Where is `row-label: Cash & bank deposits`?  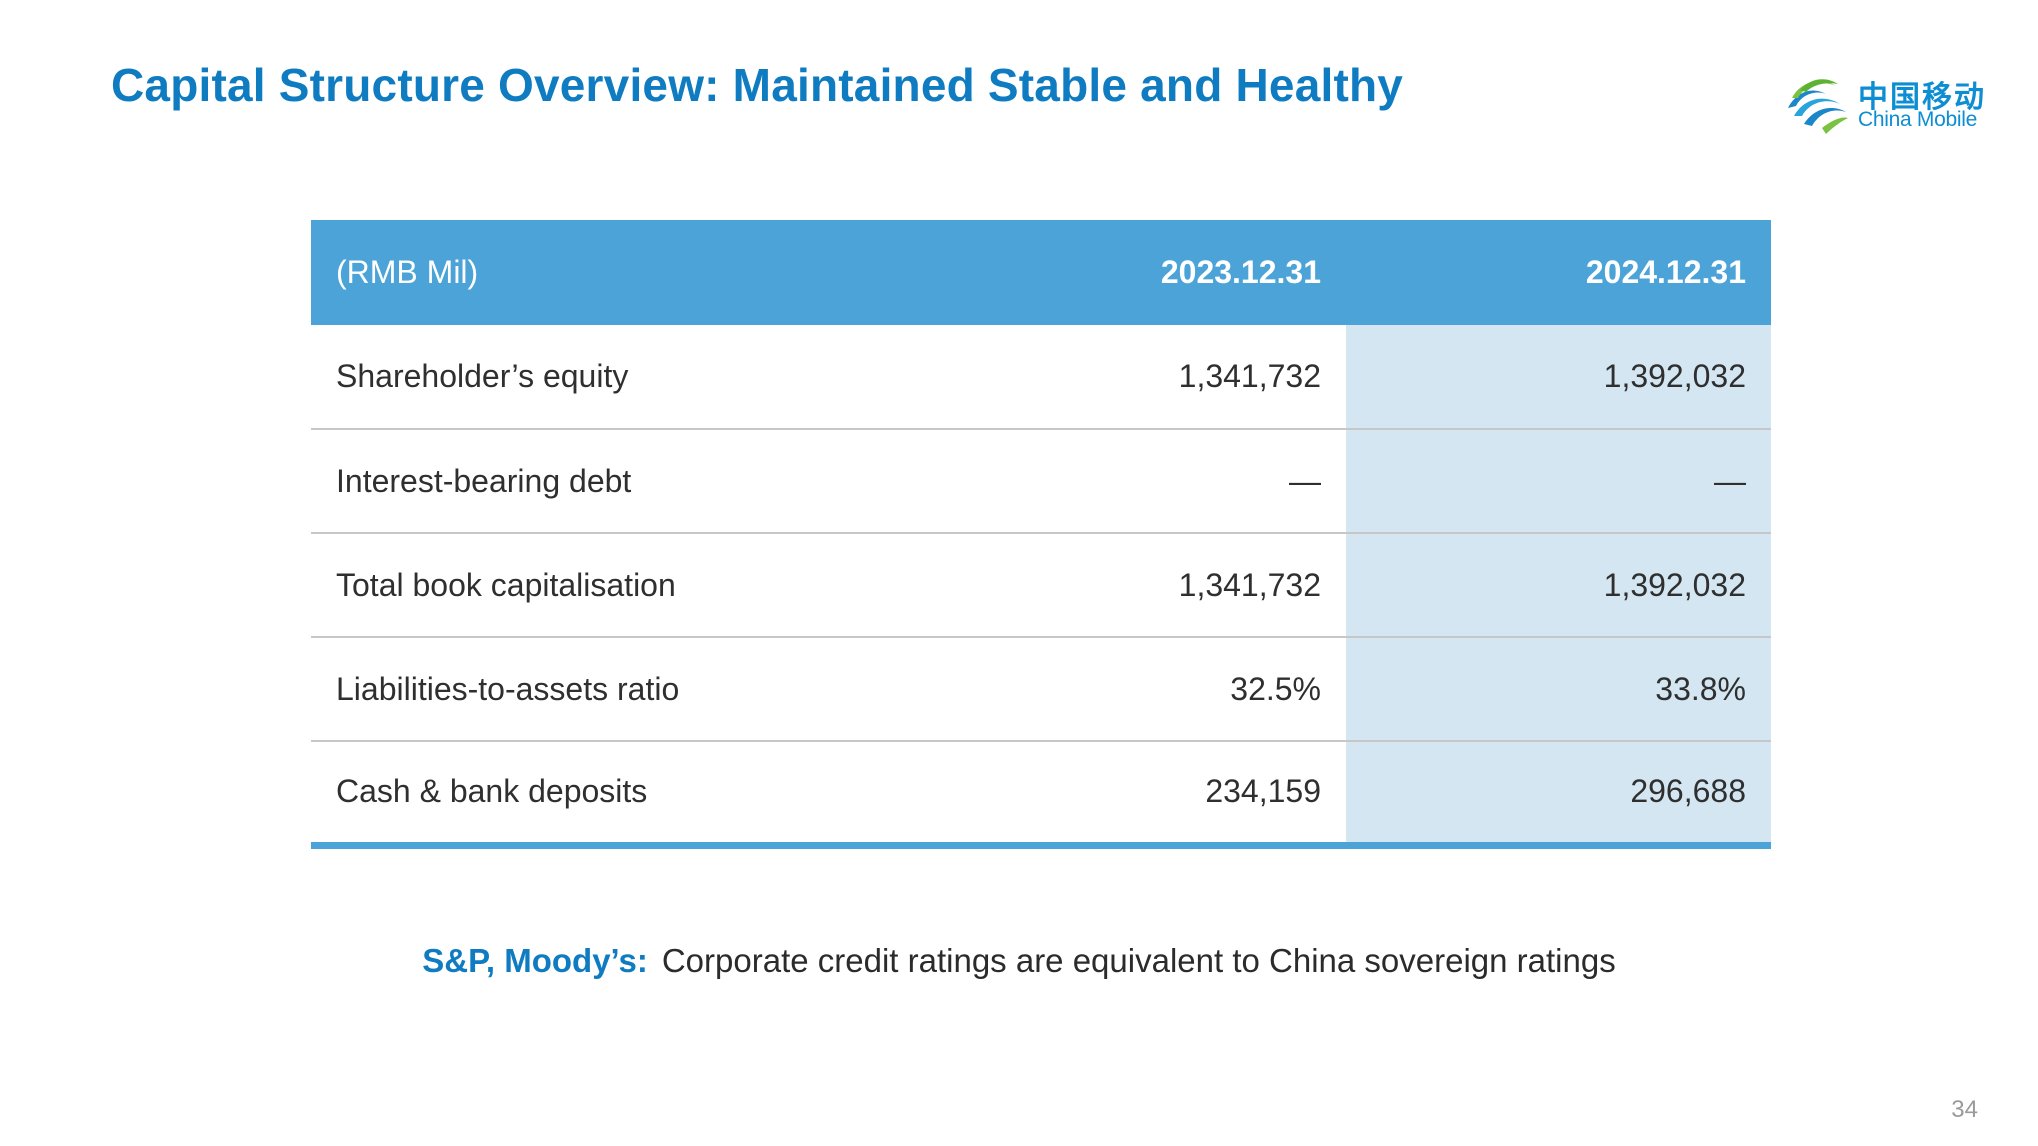
row-label: Cash & bank deposits is located at coordinates (616, 795).